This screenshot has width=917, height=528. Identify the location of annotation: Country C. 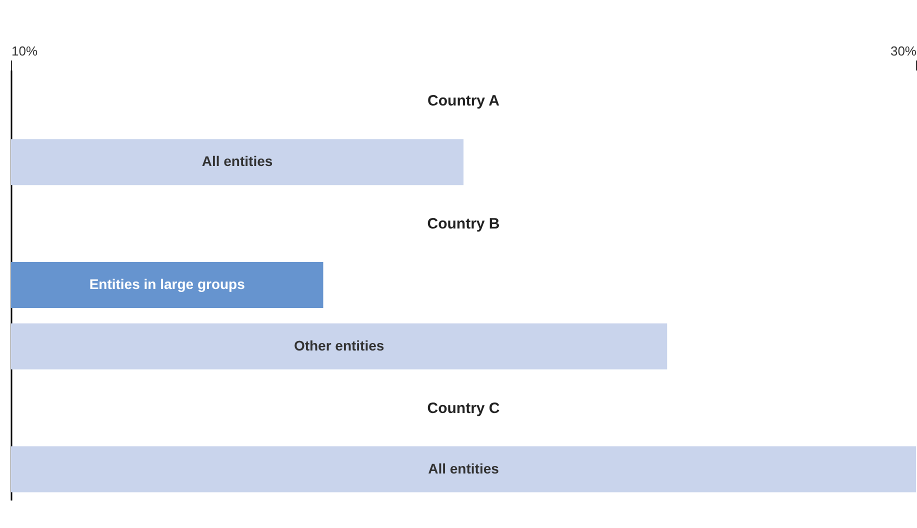
(463, 408).